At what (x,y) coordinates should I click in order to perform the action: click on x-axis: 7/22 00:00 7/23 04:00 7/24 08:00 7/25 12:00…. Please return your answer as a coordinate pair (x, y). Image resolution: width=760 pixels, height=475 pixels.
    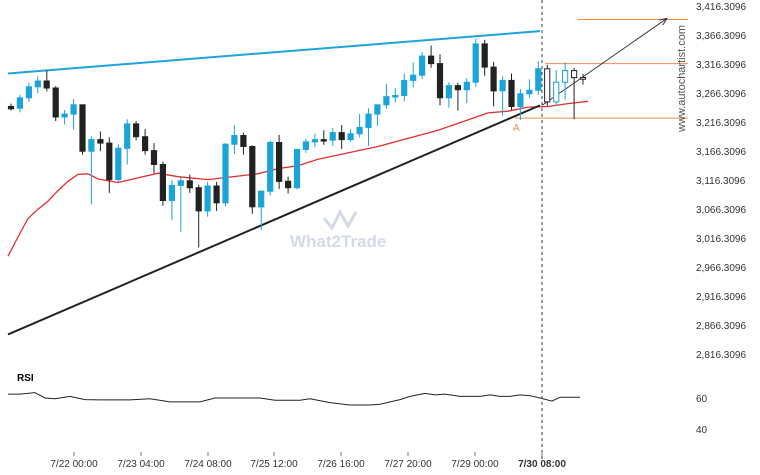
    Looking at the image, I should click on (308, 461).